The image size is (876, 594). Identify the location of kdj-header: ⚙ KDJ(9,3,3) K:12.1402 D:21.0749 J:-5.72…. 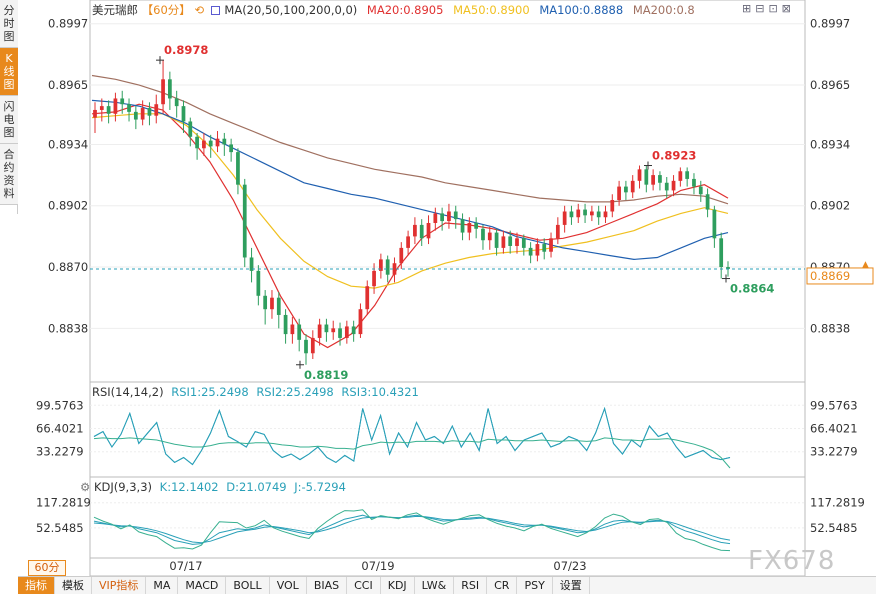
(213, 487).